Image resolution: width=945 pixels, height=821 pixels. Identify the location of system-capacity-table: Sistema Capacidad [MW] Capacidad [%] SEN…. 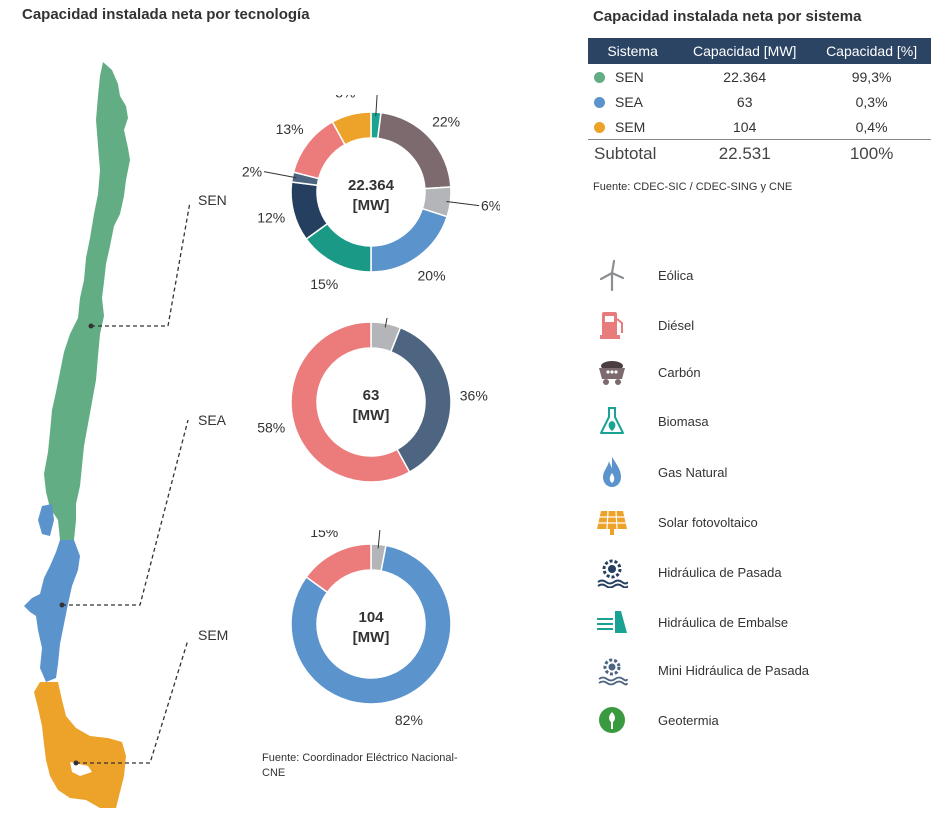
(759, 103).